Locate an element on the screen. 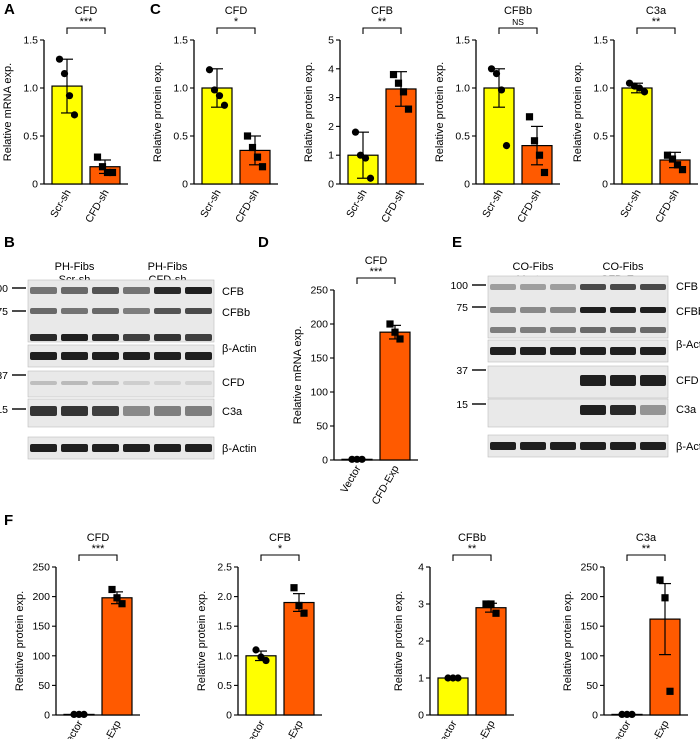  chart-title: CFB is located at coordinates (280, 538).